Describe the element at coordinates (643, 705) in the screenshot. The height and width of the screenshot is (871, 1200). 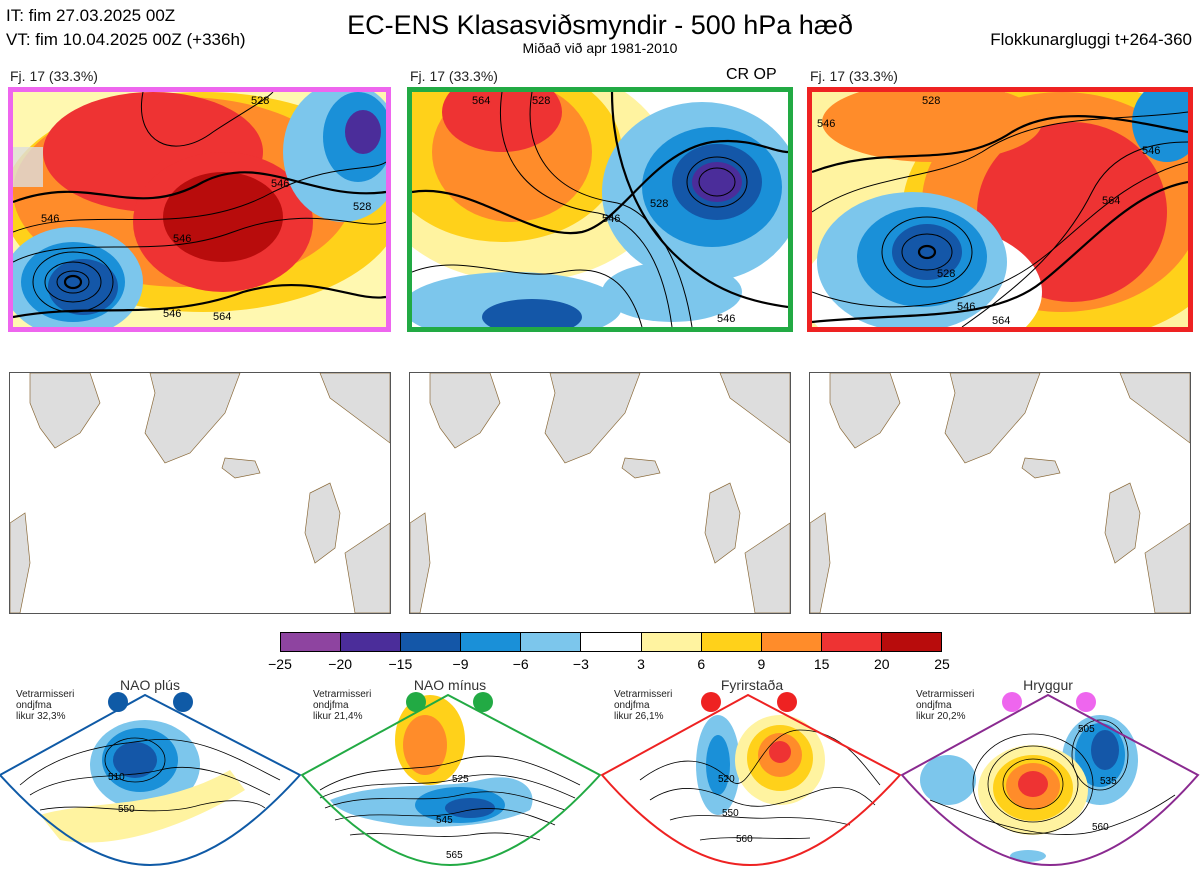
I see `regime-note-blocking: Vetrarmisseri ondjfma likur 26,1%` at that location.